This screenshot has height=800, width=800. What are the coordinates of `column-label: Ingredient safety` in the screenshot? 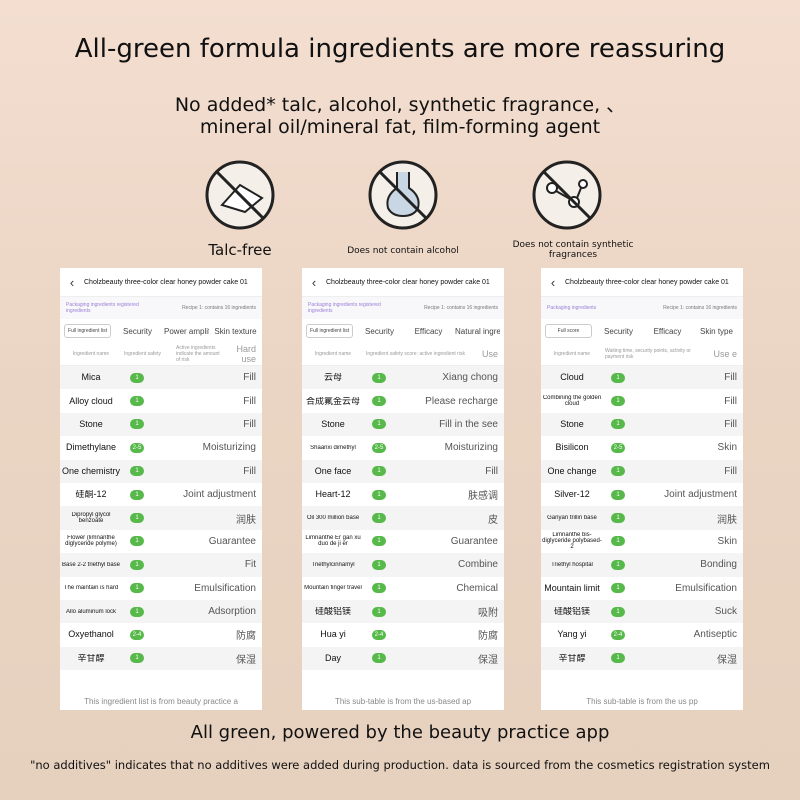 It's located at (142, 354).